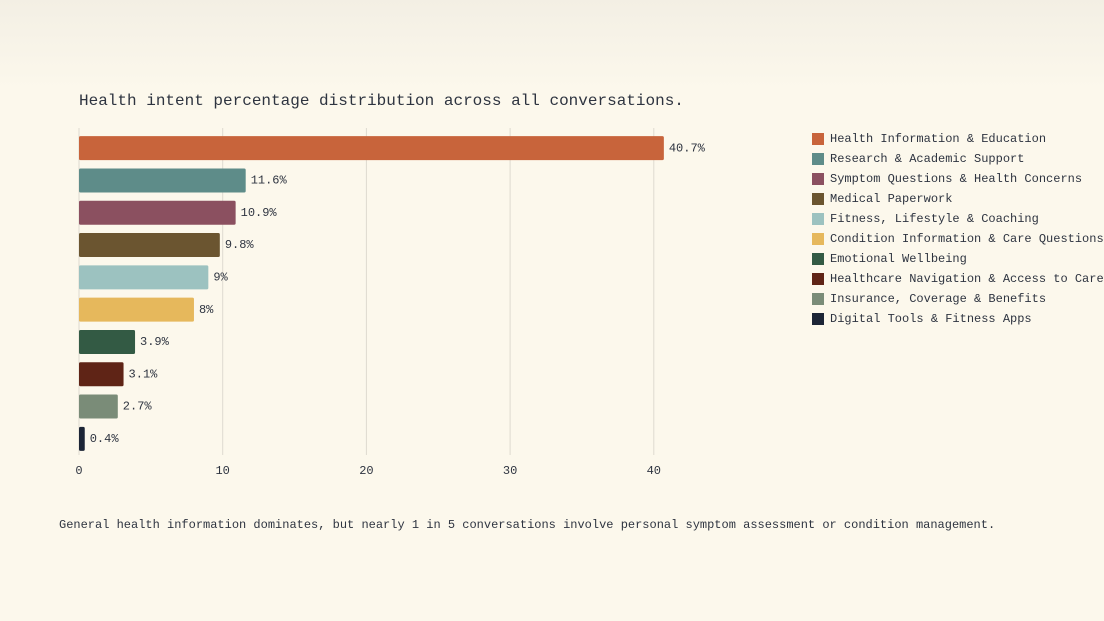  Describe the element at coordinates (222, 471) in the screenshot. I see `x-tick-label: 10` at that location.